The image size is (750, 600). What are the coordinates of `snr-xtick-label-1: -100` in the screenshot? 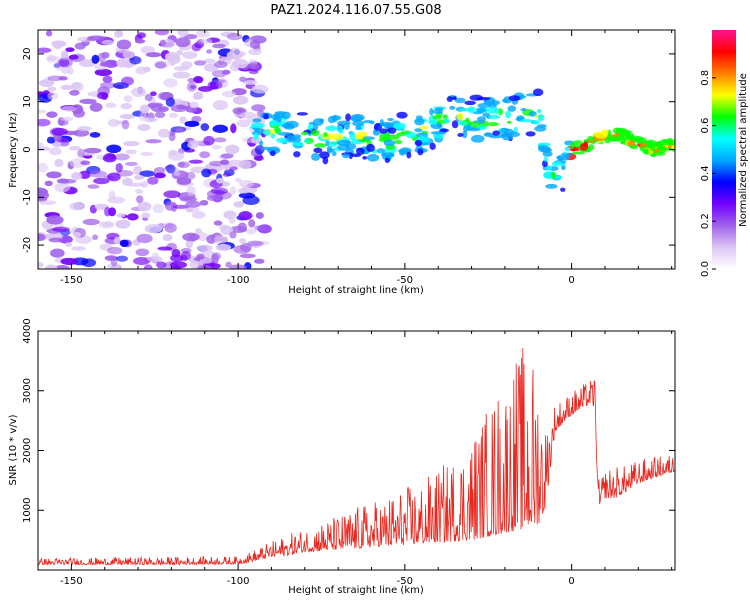 It's located at (238, 581).